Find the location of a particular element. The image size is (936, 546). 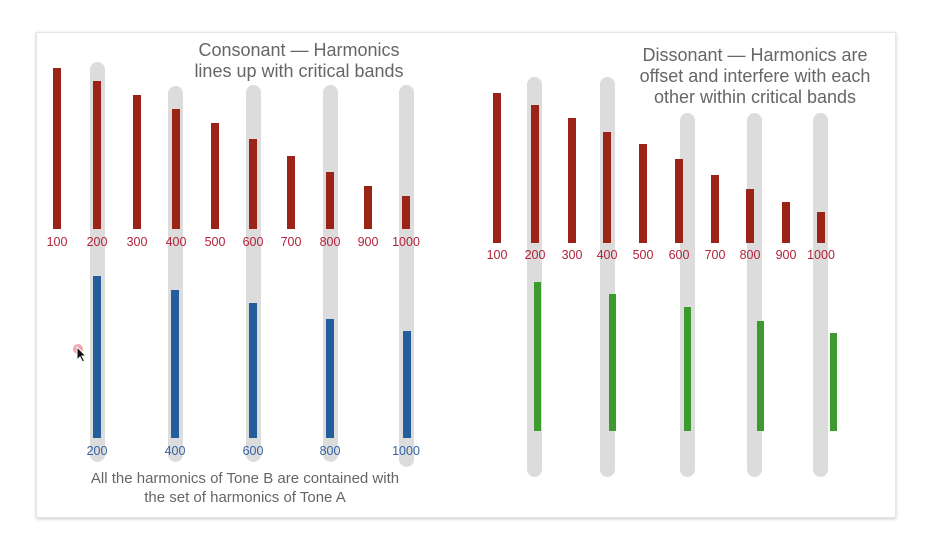

consonant-title-line1: Consonant — Harmonics is located at coordinates (299, 50).